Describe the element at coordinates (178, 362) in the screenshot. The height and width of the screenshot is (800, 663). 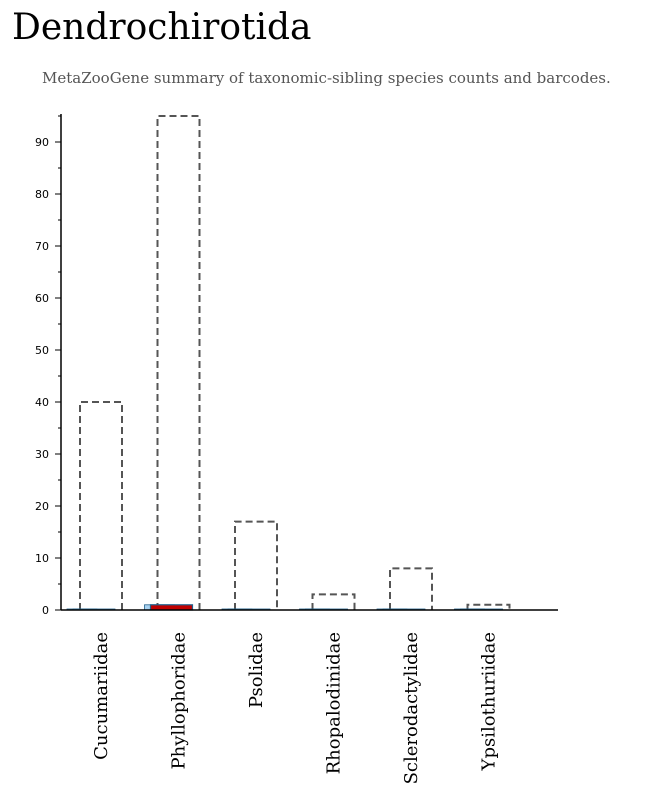
I see `bar-species-phyllophoridae` at that location.